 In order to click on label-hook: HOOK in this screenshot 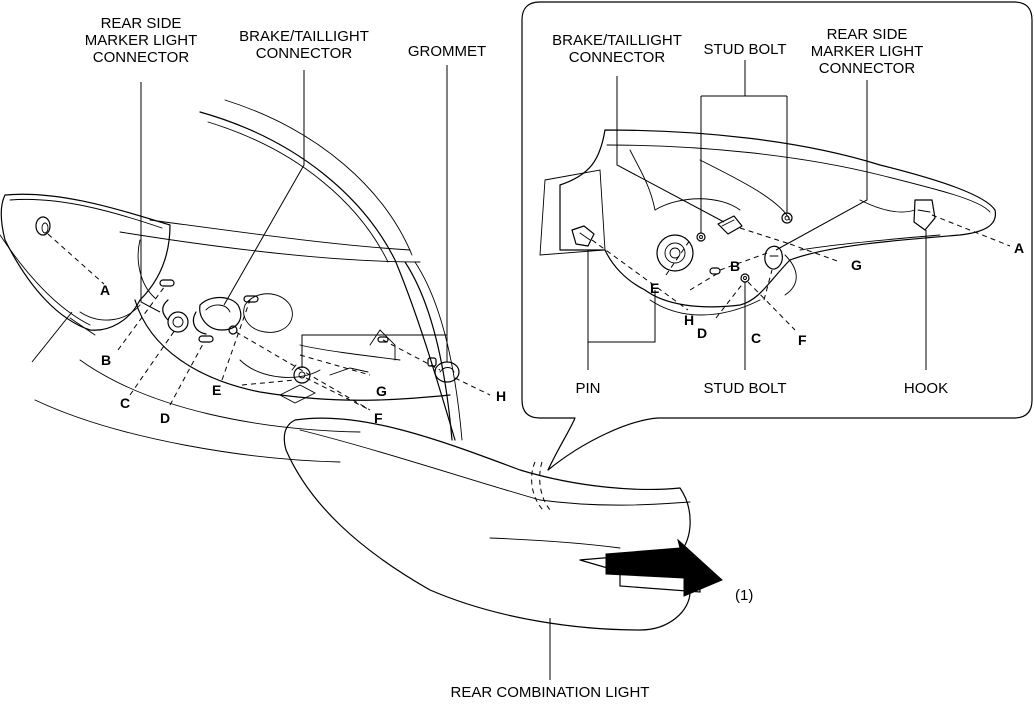, I will do `click(926, 388)`.